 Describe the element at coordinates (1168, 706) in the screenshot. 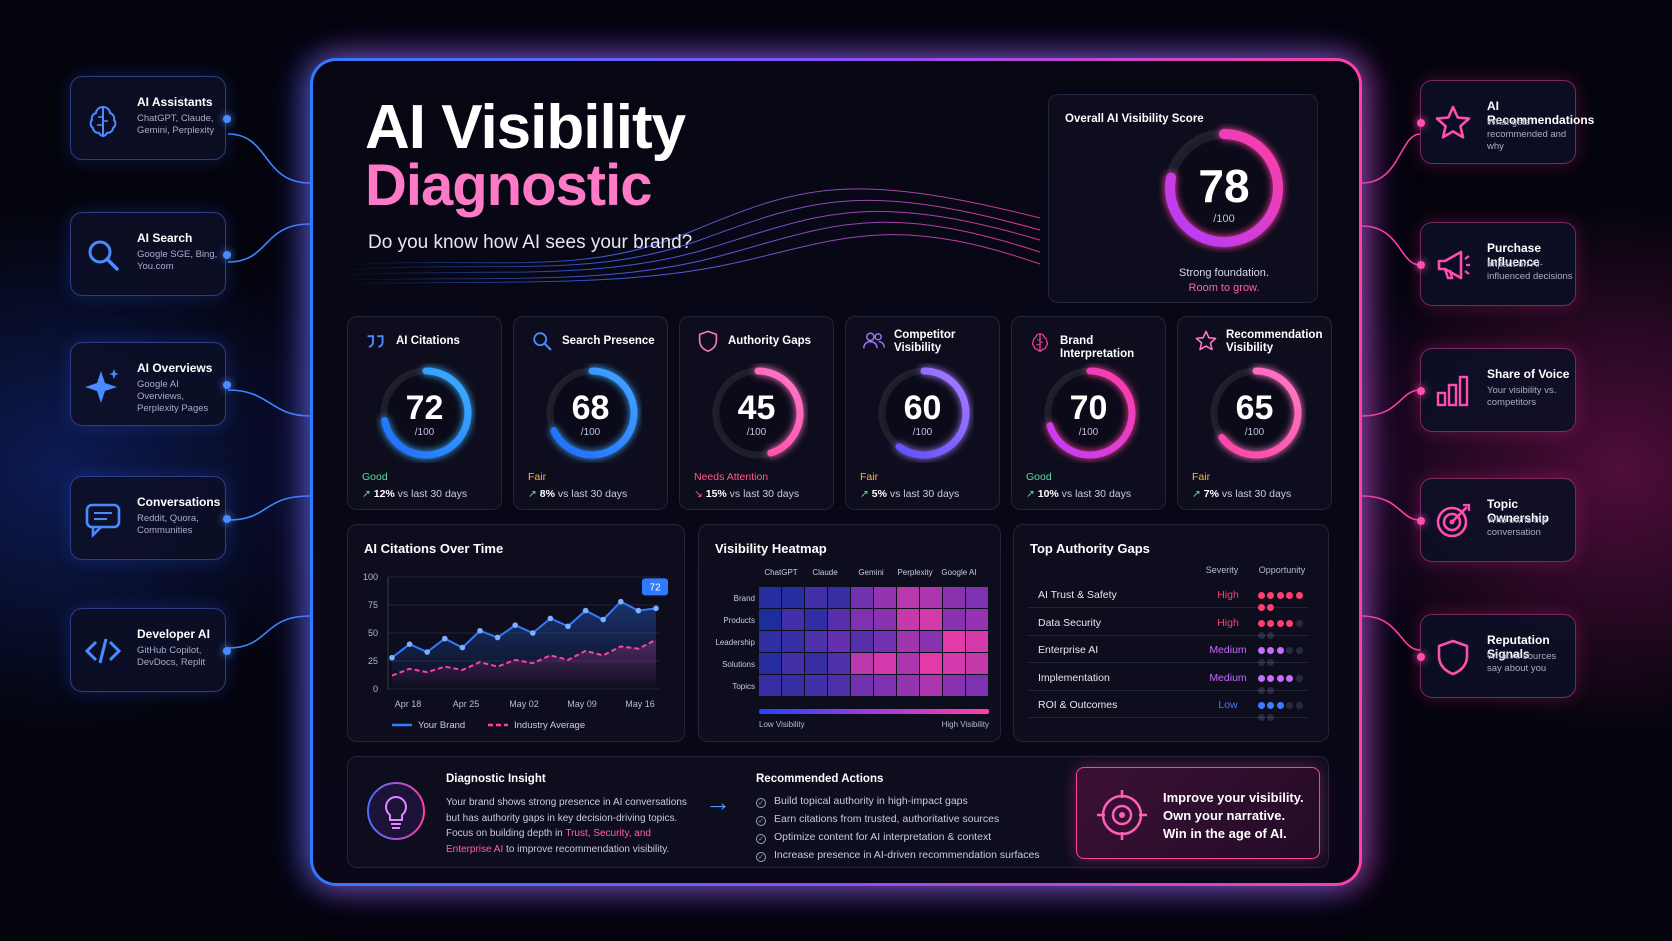

I see `gap-row: ROI & Outcomes Low` at that location.